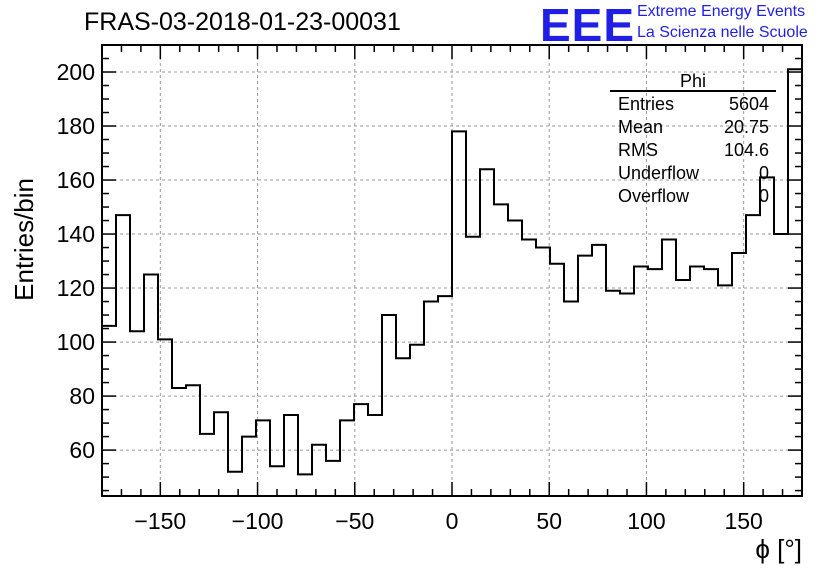  Describe the element at coordinates (646, 104) in the screenshot. I see `stats-label: Entries` at that location.